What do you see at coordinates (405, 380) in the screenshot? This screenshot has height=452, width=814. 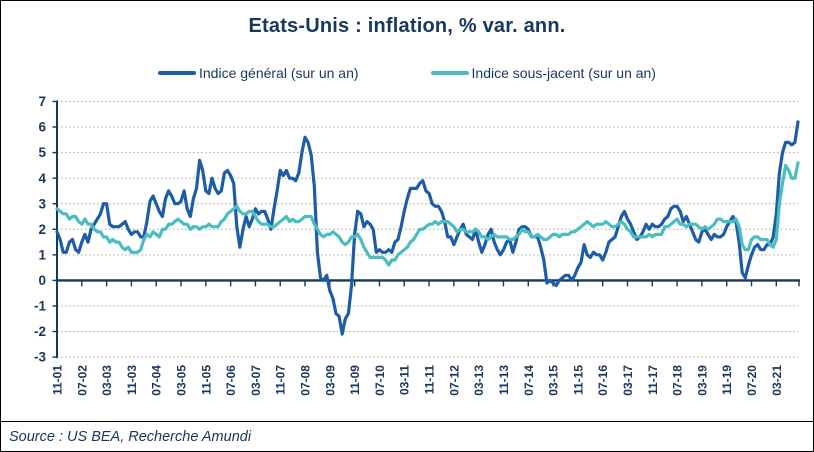 I see `svg-text: 03-11` at bounding box center [405, 380].